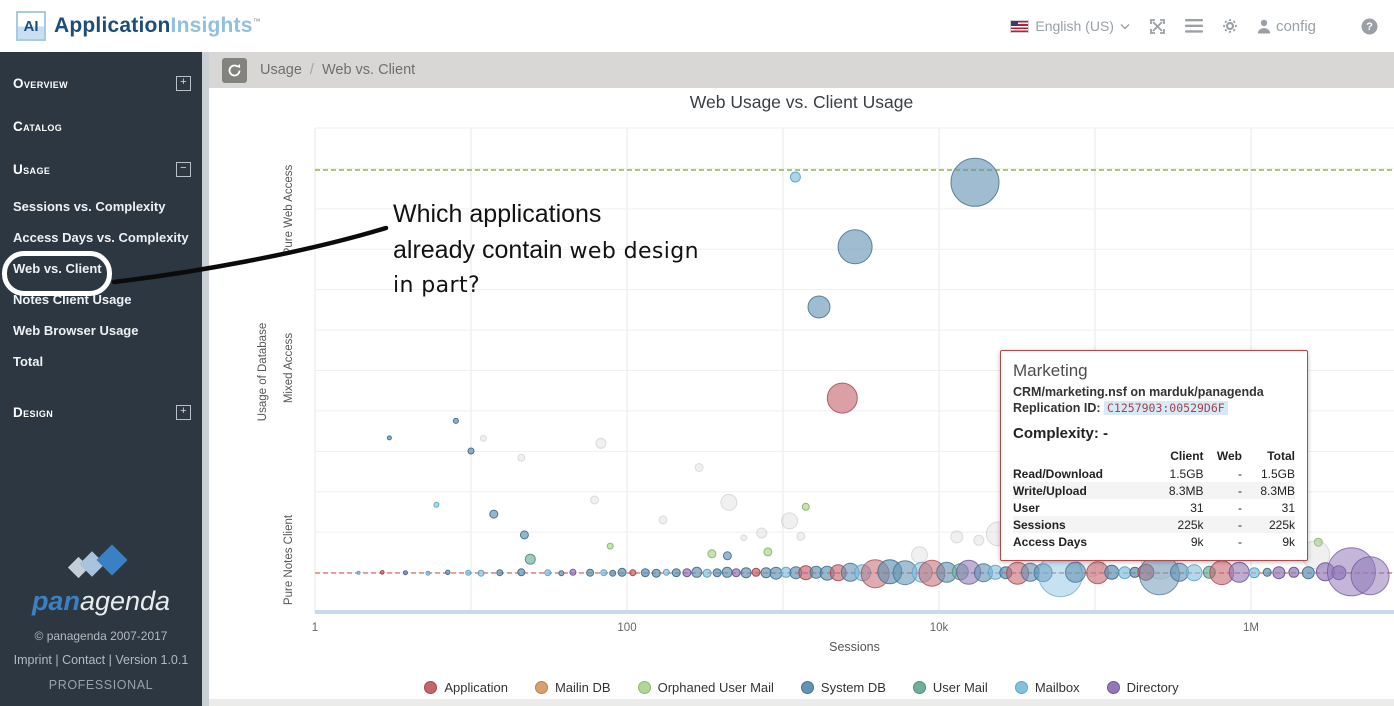  I want to click on legend-item-orphaned-user-mail: Orphaned User Mail, so click(705, 687).